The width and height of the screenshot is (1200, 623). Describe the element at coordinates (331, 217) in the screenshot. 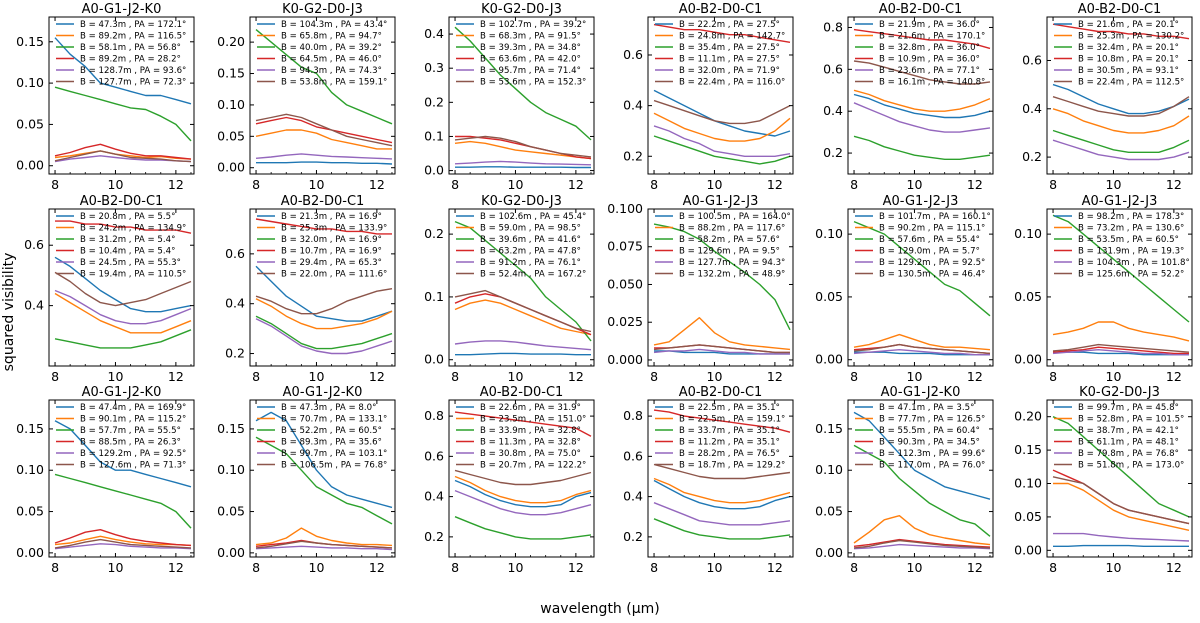

I see `legend-entry: B = 21.3m , PA = 16.9°` at that location.